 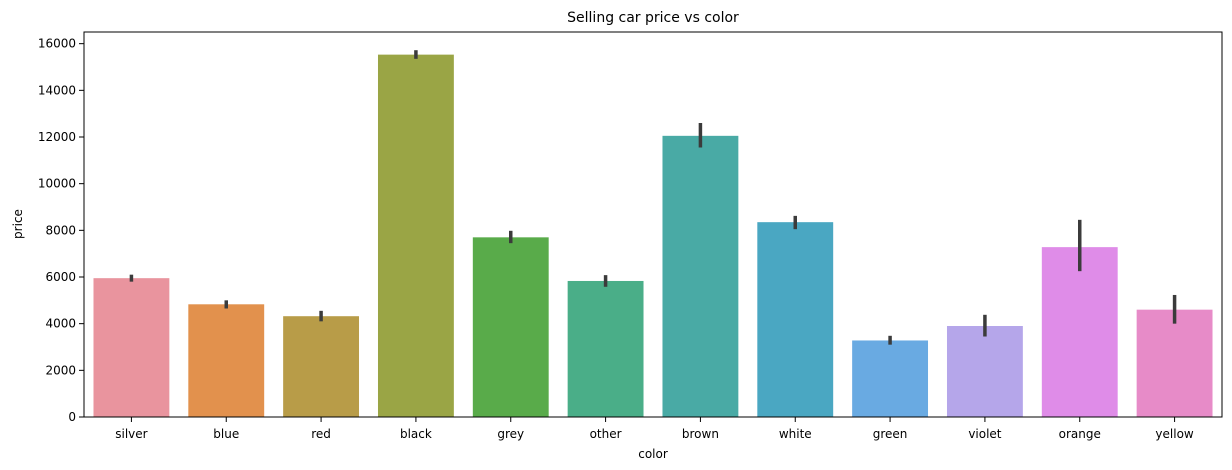 What do you see at coordinates (131, 434) in the screenshot?
I see `x-tick-label-silver: silver` at bounding box center [131, 434].